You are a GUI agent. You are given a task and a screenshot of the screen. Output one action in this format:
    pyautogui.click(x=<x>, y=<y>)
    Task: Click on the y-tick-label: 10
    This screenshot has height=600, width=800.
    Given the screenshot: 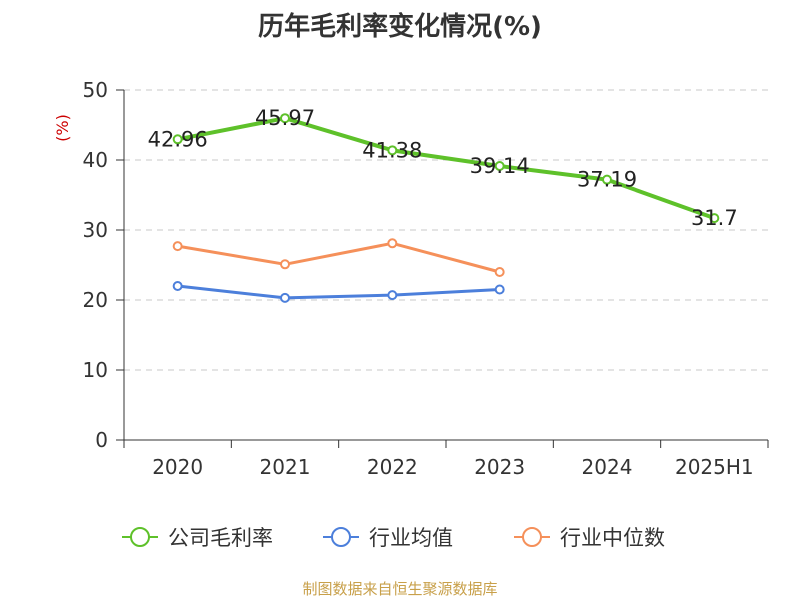 What is the action you would take?
    pyautogui.click(x=95, y=370)
    